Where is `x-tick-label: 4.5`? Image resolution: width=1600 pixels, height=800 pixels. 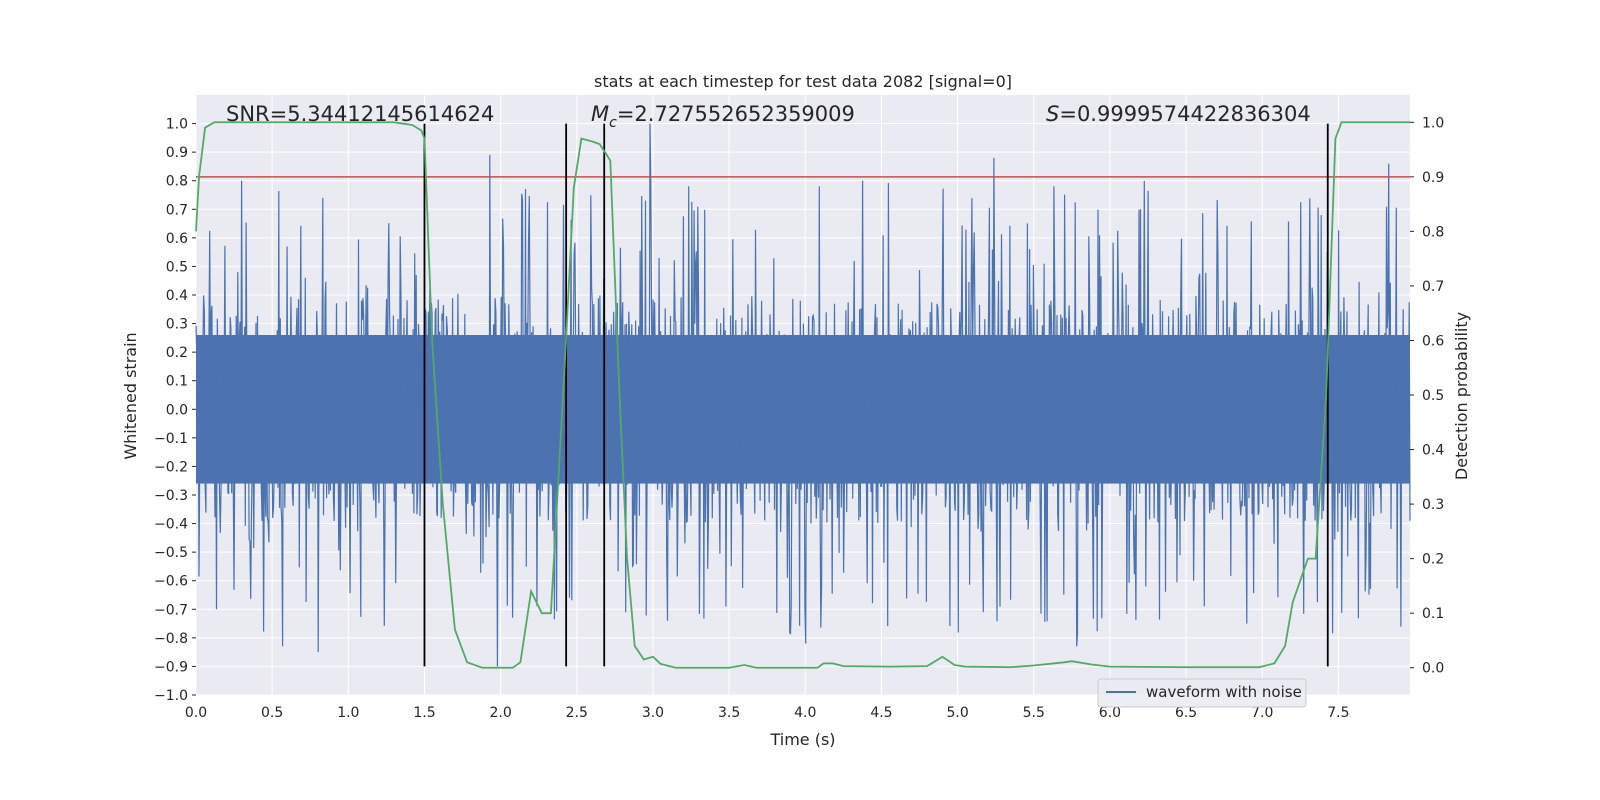
x-tick-label: 4.5 is located at coordinates (881, 713).